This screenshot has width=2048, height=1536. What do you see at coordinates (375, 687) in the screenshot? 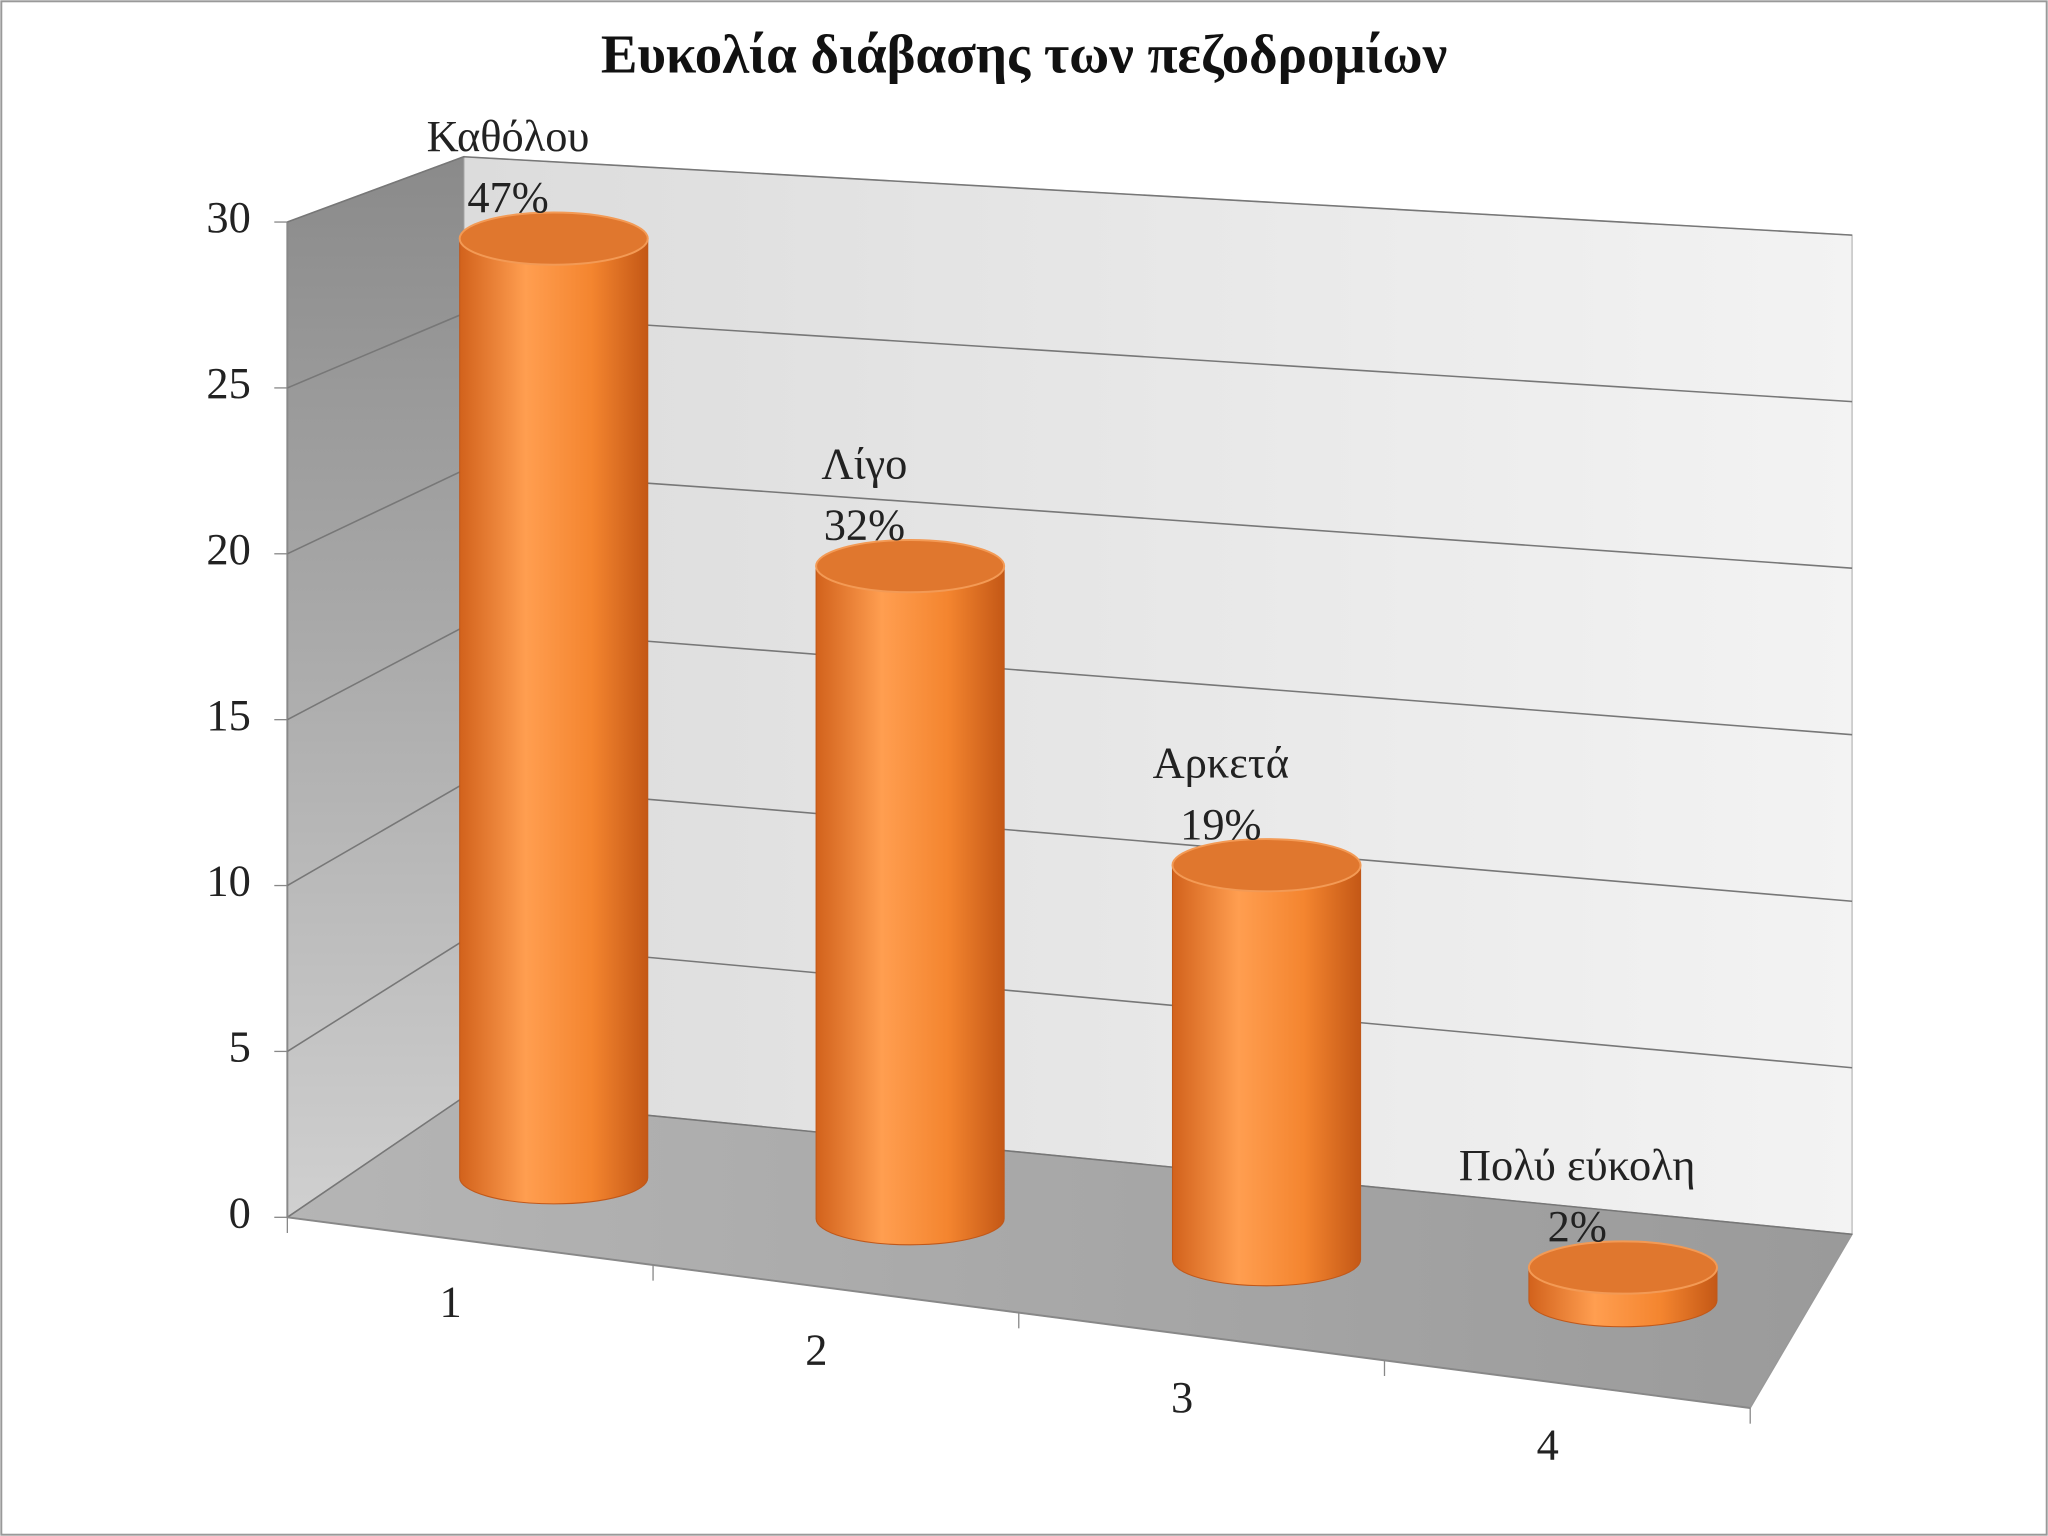
I see `side-wall` at bounding box center [375, 687].